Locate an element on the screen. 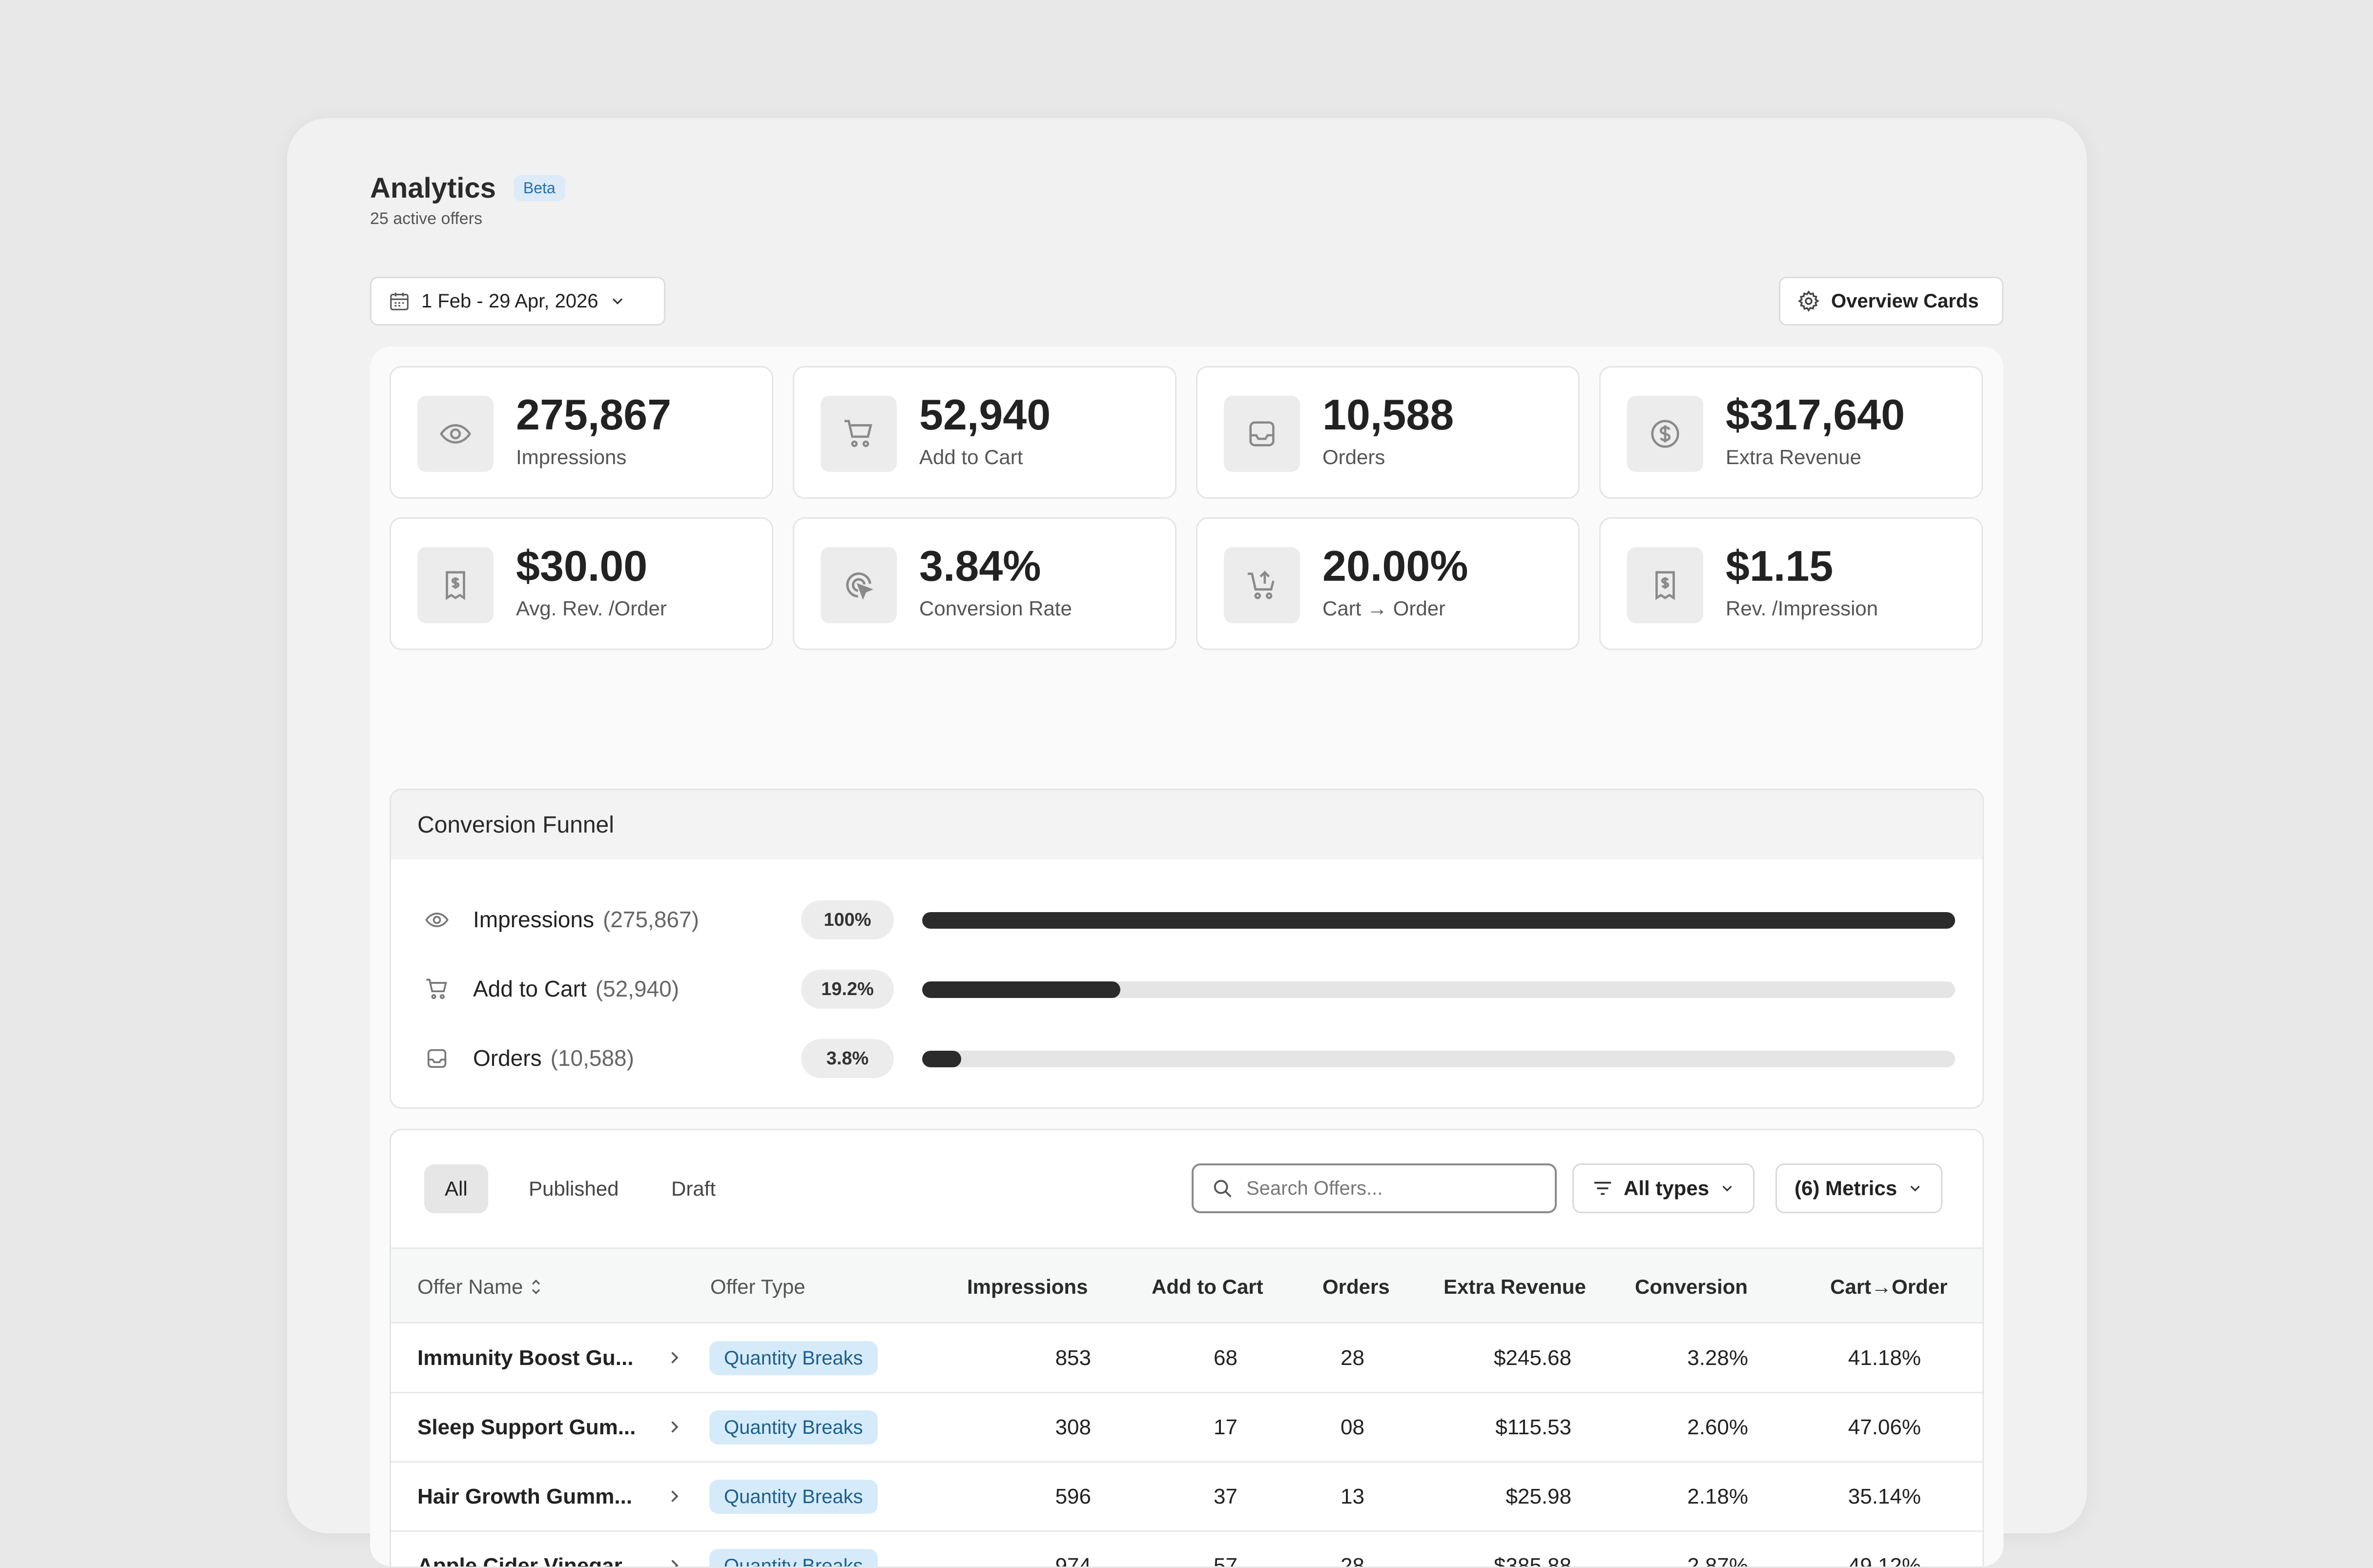  funnel-row-add-to-cart: Add to Cart (52,940) 19.2% is located at coordinates (1186, 989).